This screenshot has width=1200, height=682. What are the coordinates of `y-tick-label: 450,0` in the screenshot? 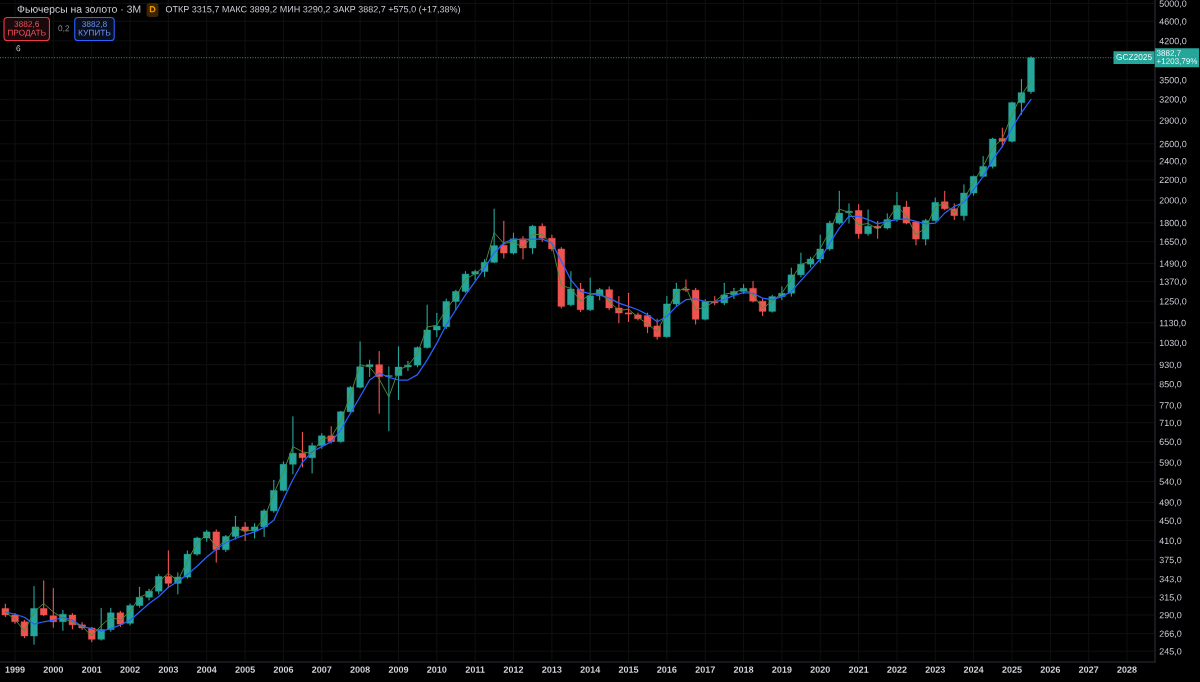 It's located at (1170, 521).